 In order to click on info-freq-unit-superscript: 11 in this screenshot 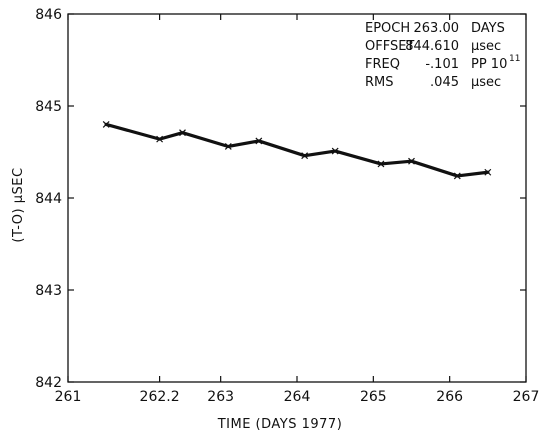, I will do `click(514, 59)`.